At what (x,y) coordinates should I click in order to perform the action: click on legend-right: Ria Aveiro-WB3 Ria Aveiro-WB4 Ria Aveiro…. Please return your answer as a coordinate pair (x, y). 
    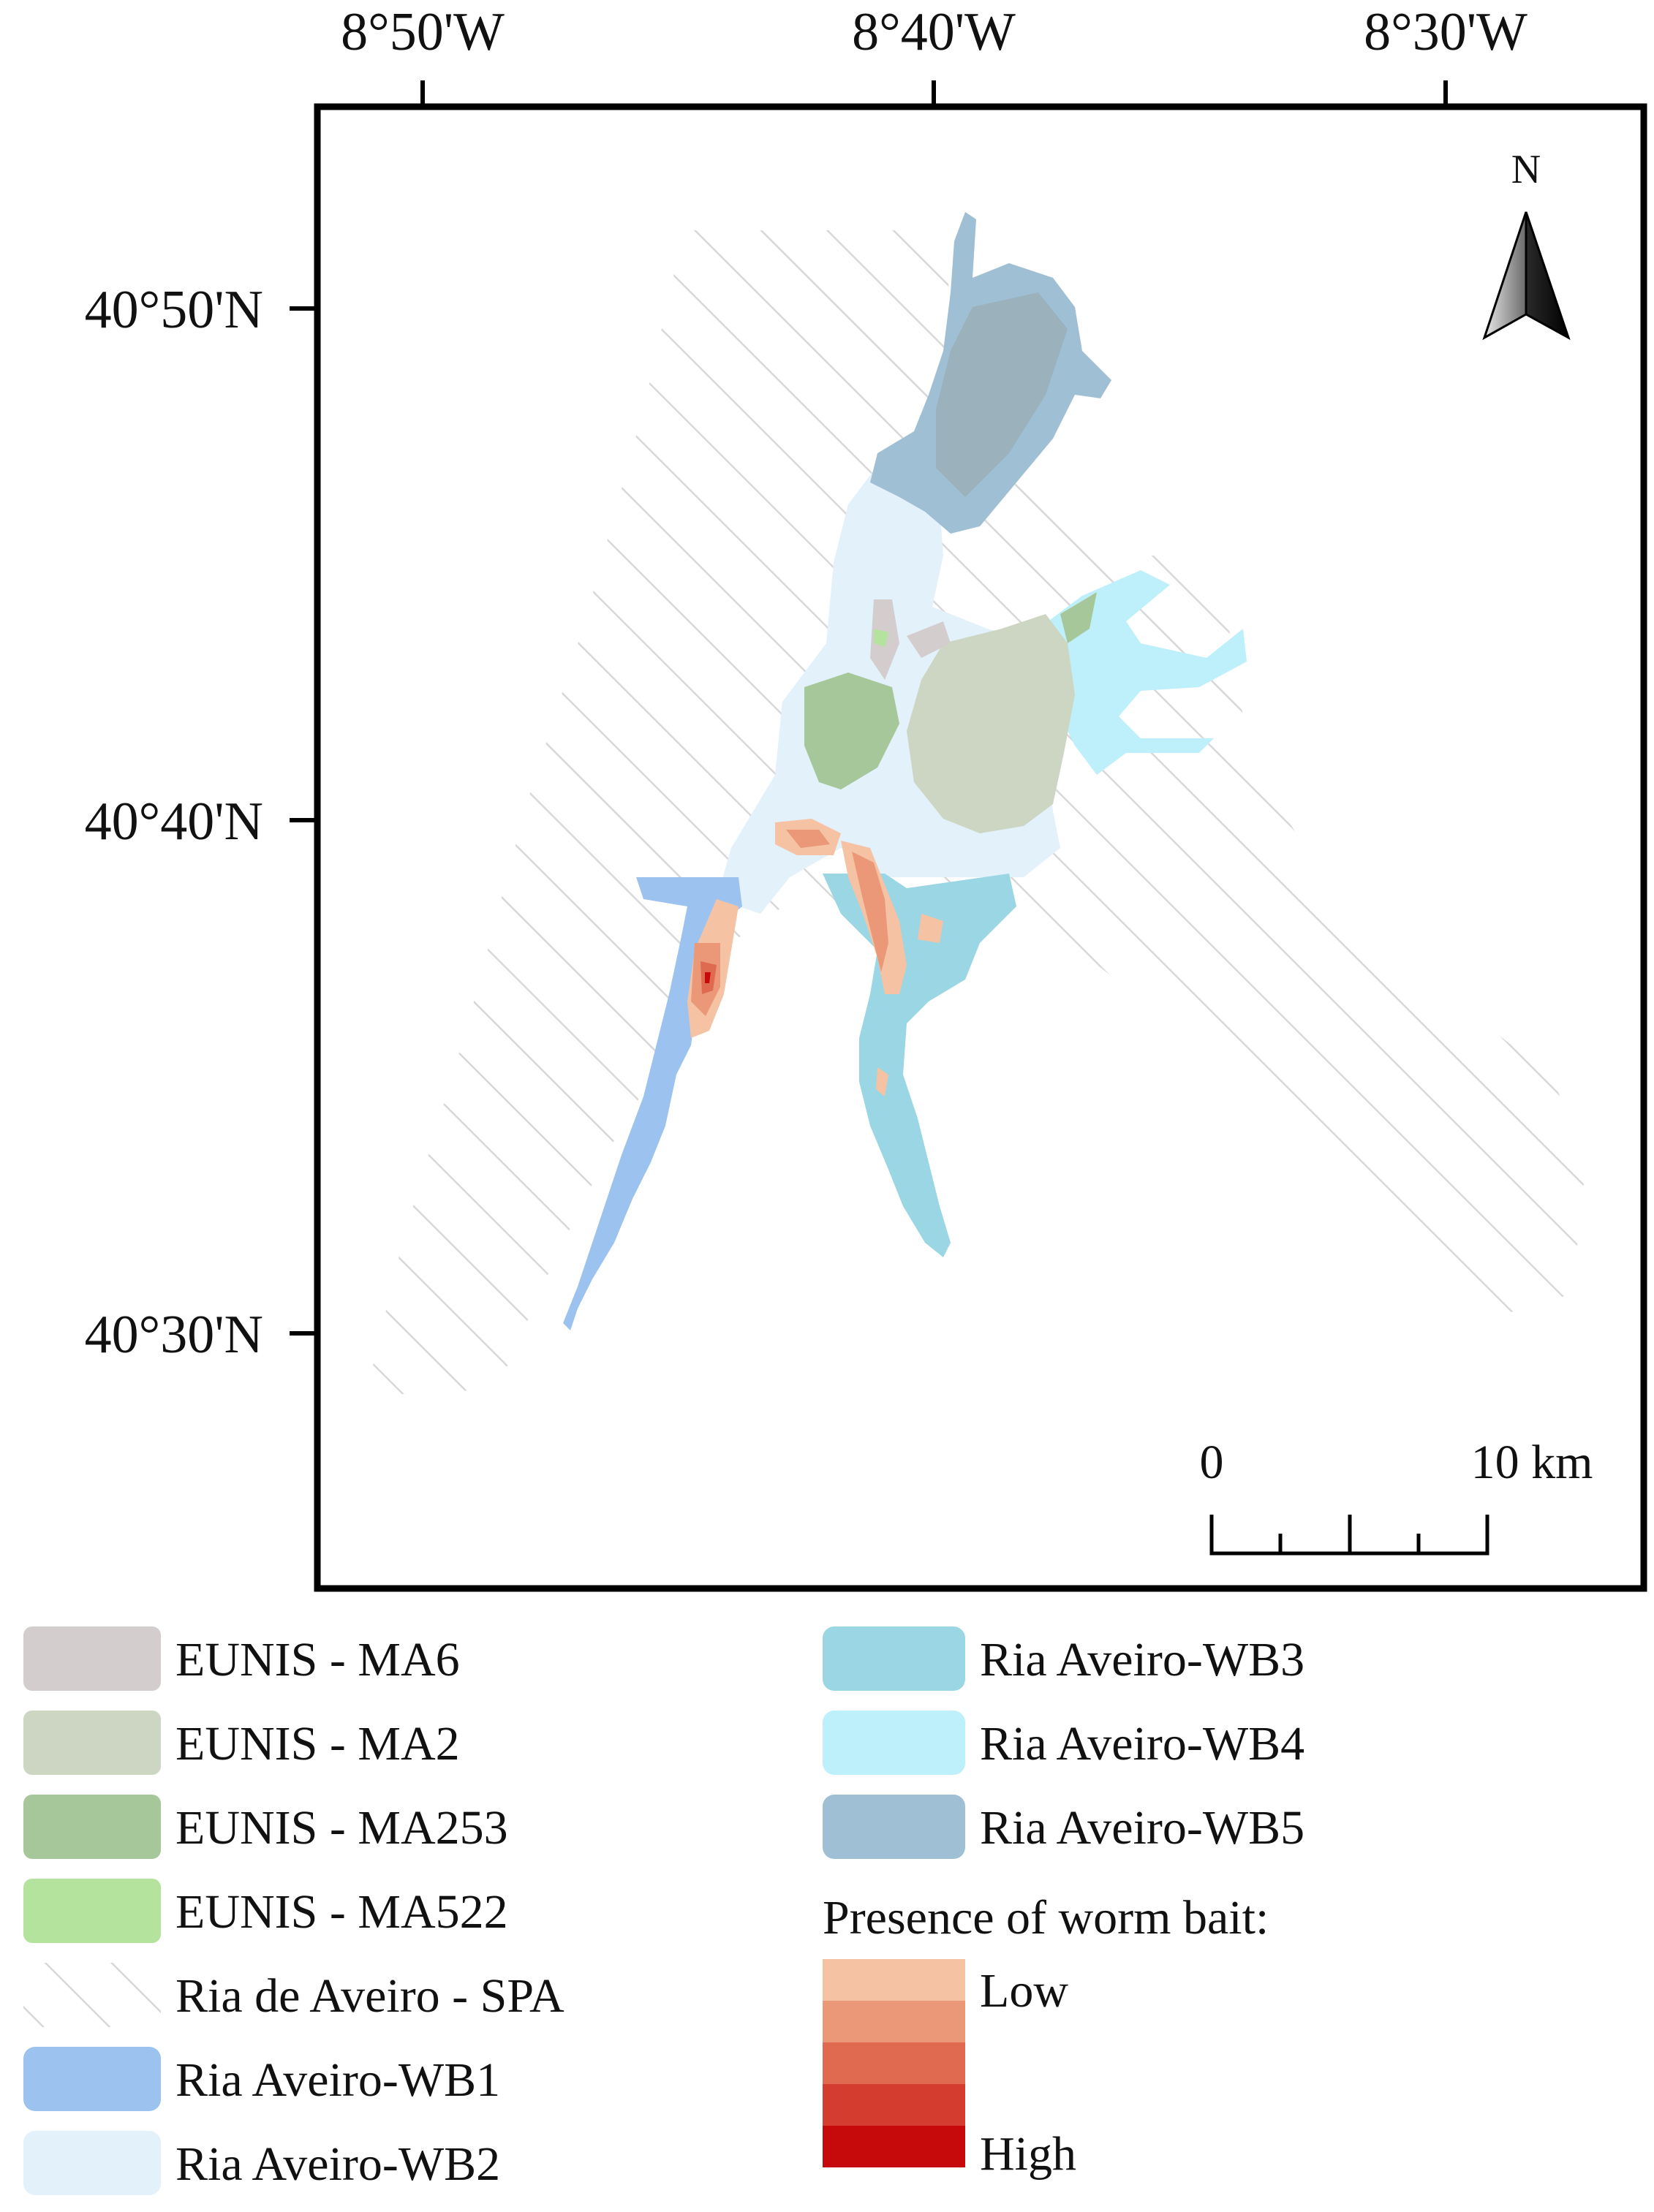
    Looking at the image, I should click on (1063, 1903).